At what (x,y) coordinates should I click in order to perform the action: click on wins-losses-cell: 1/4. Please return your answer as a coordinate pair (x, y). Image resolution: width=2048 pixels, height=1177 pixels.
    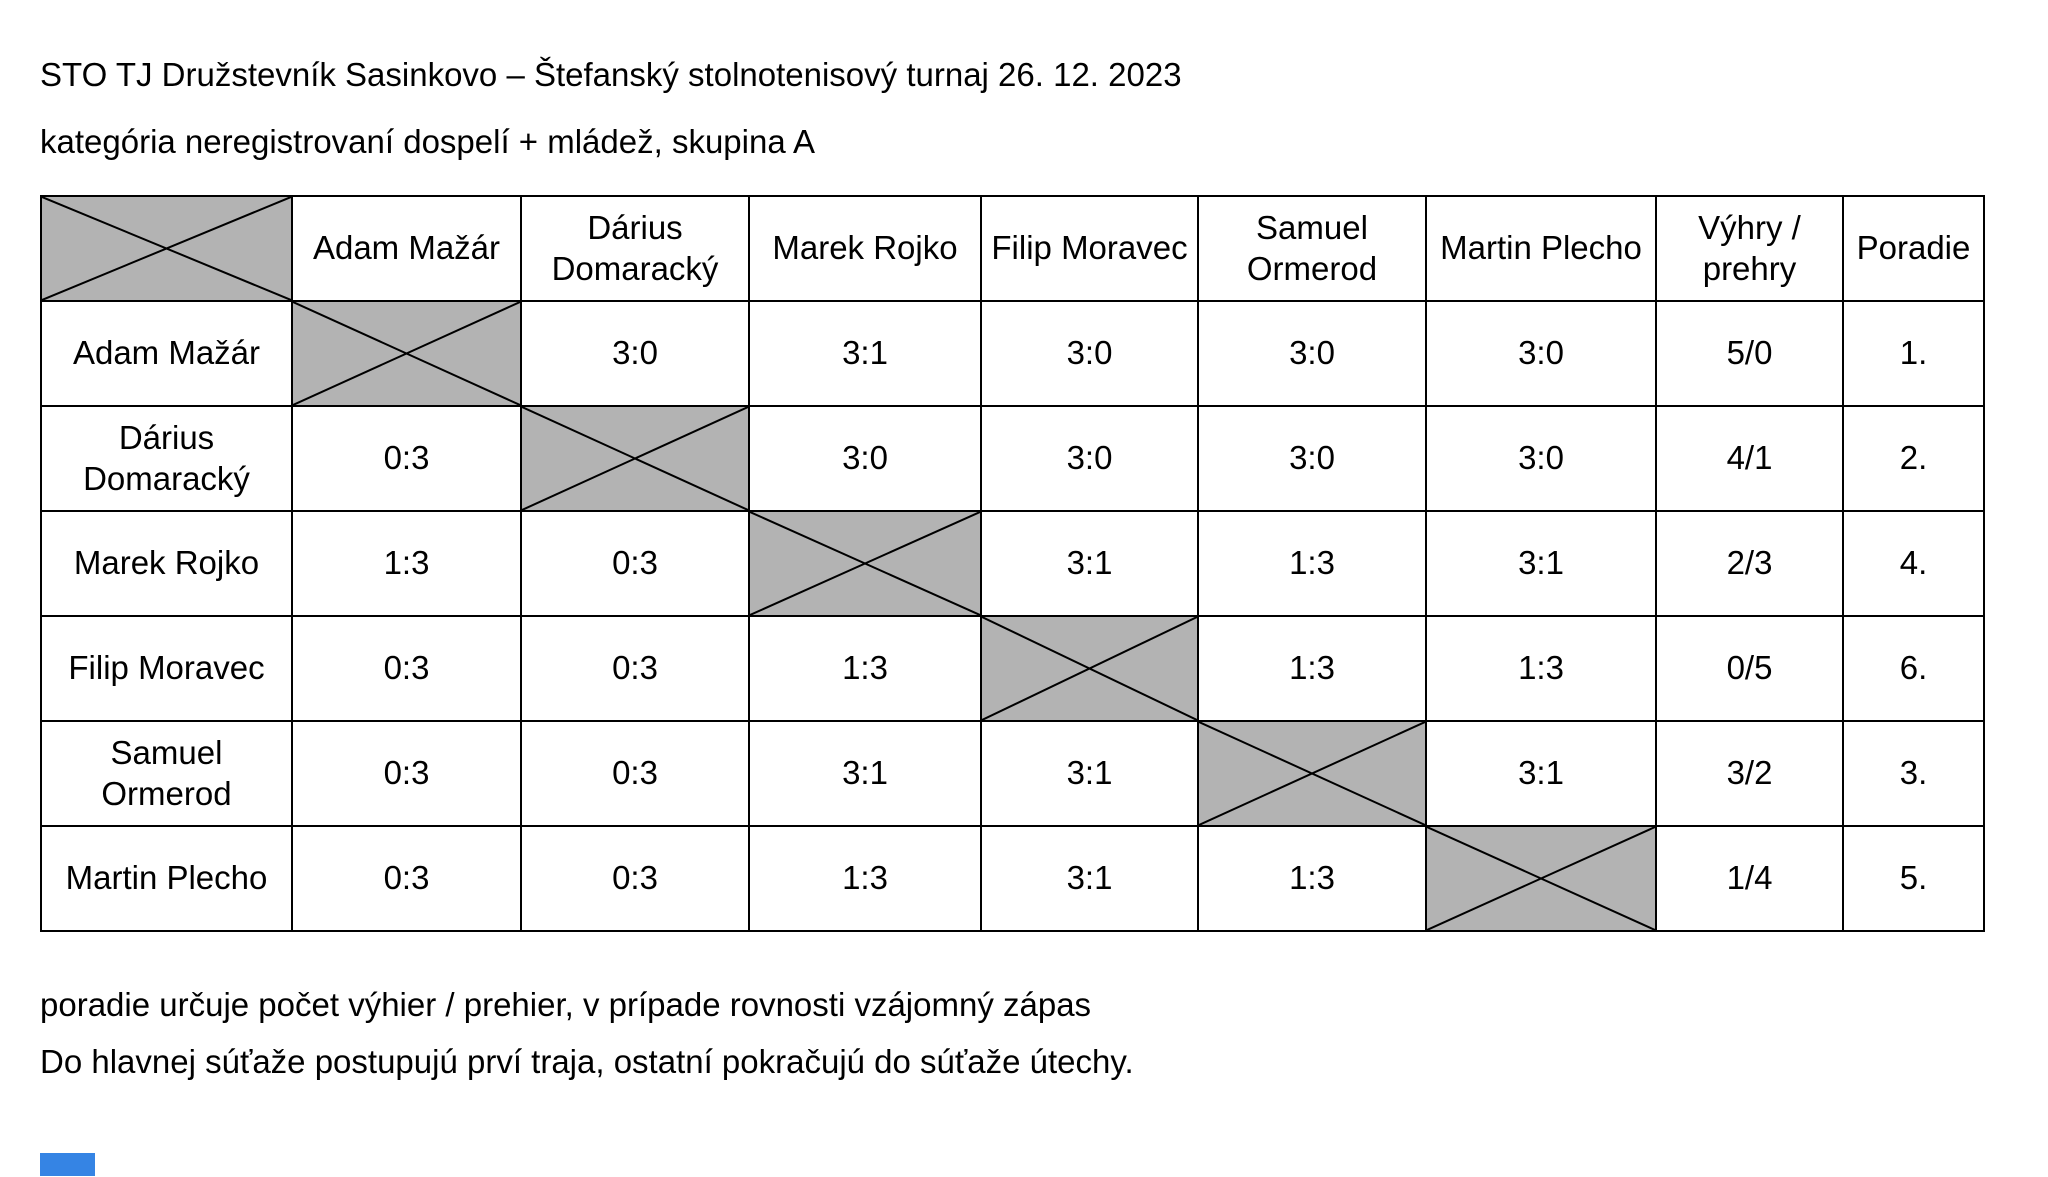
    Looking at the image, I should click on (1749, 878).